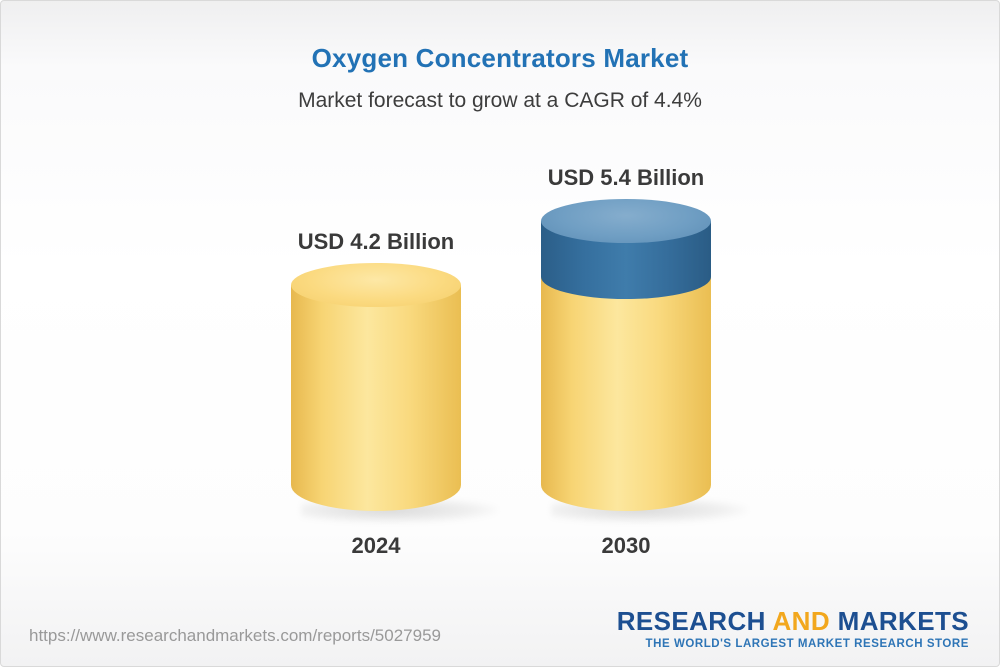  What do you see at coordinates (626, 361) in the screenshot?
I see `cylinder-2030: USD 5.4 Billion 2030` at bounding box center [626, 361].